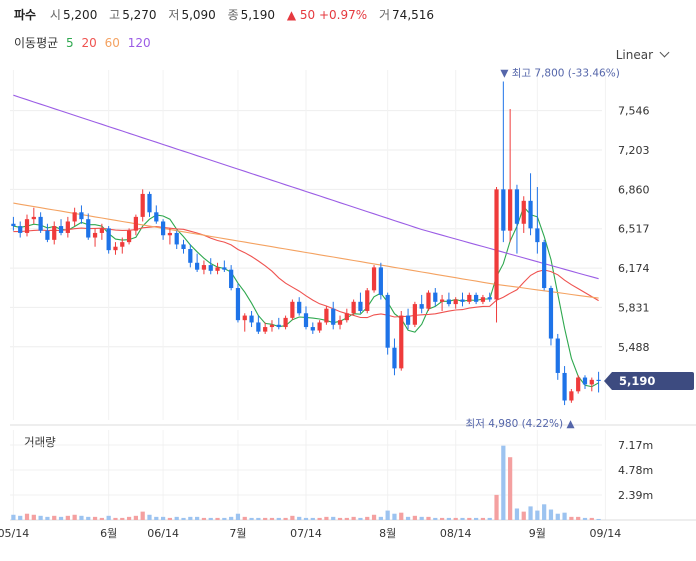 This screenshot has width=696, height=561. What do you see at coordinates (521, 424) in the screenshot?
I see `low-annotation: 최저 4,980 (4.22%) ▲` at bounding box center [521, 424].